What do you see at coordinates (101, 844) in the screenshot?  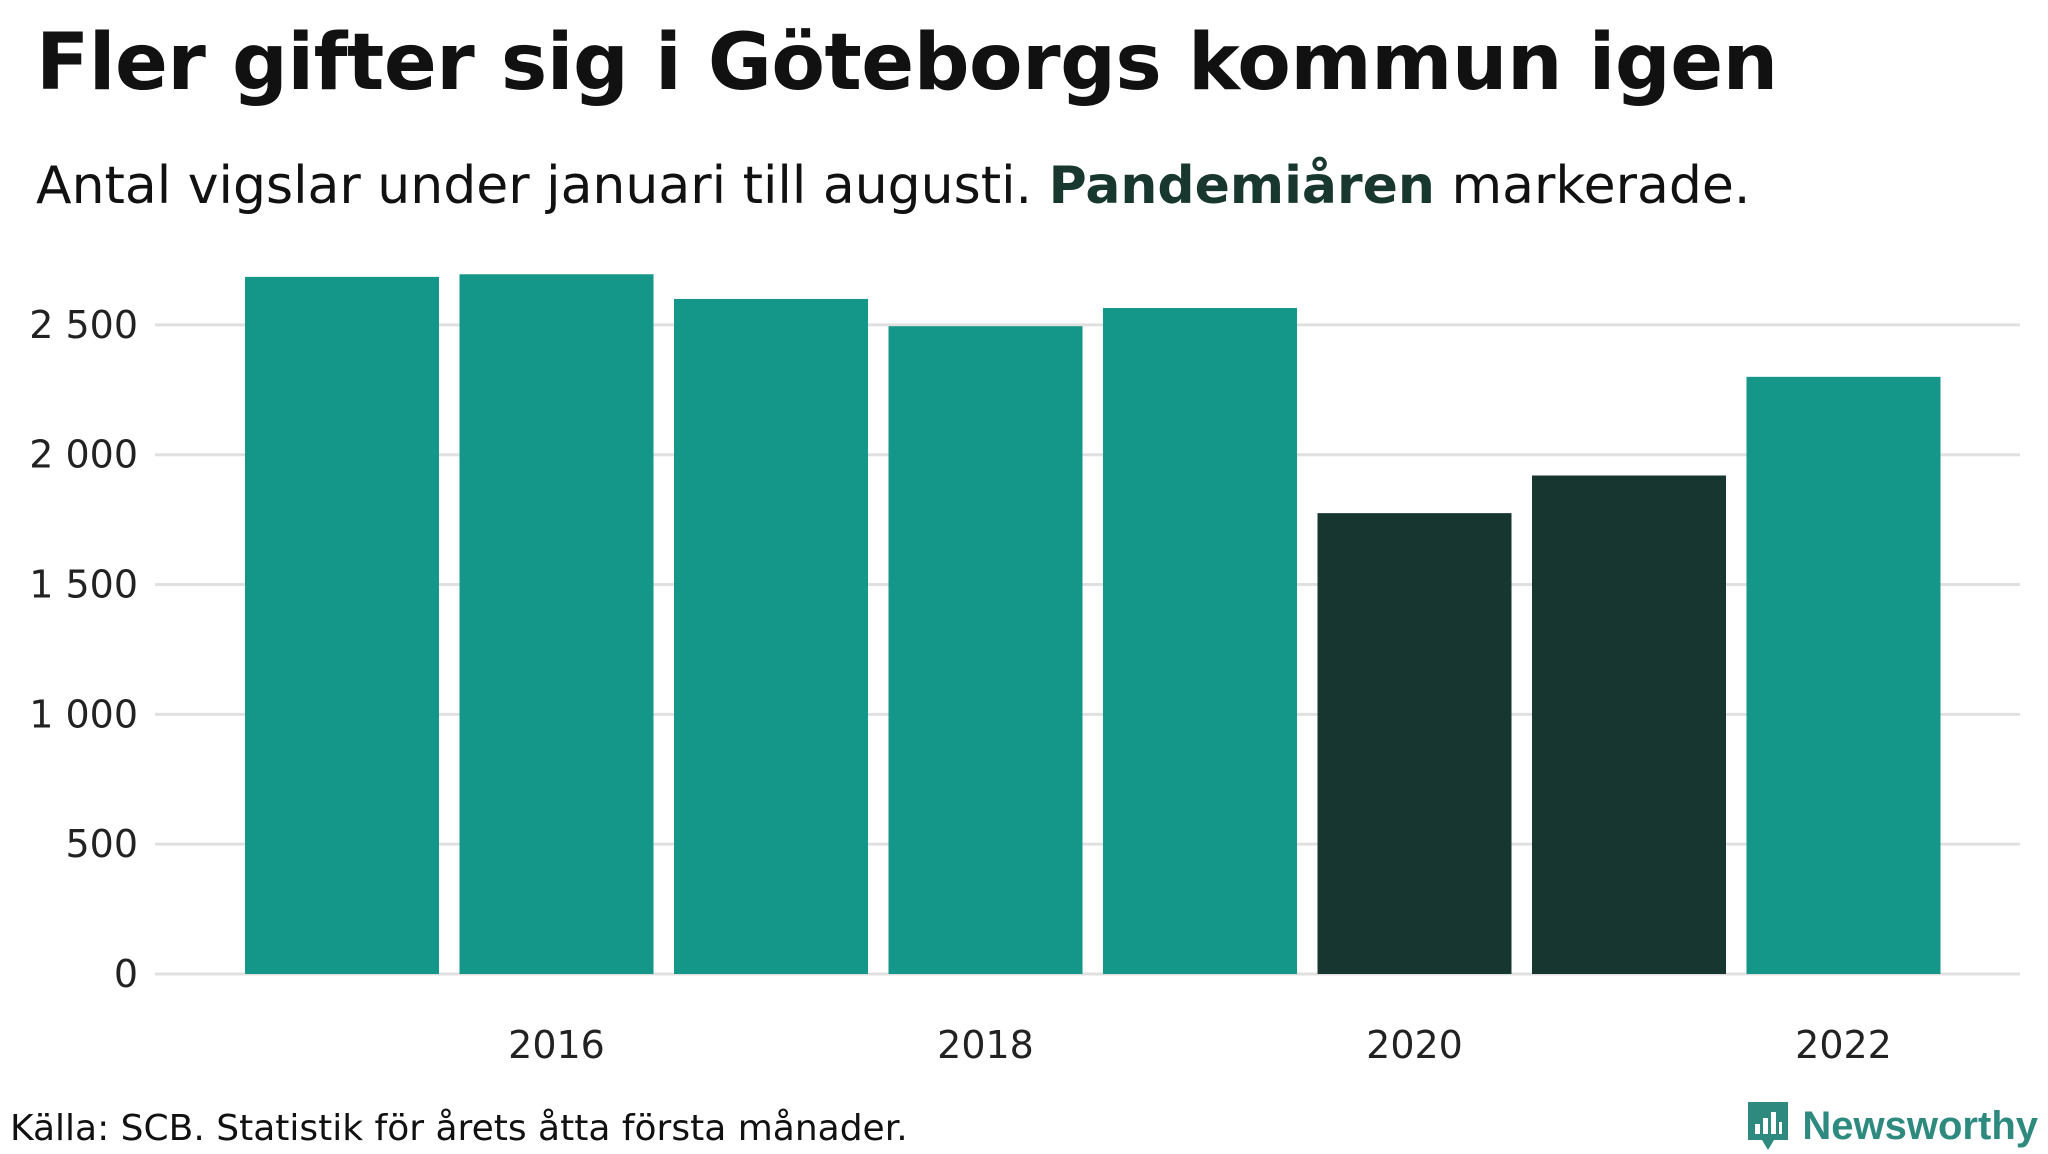 I see `y-tick-label: 500` at bounding box center [101, 844].